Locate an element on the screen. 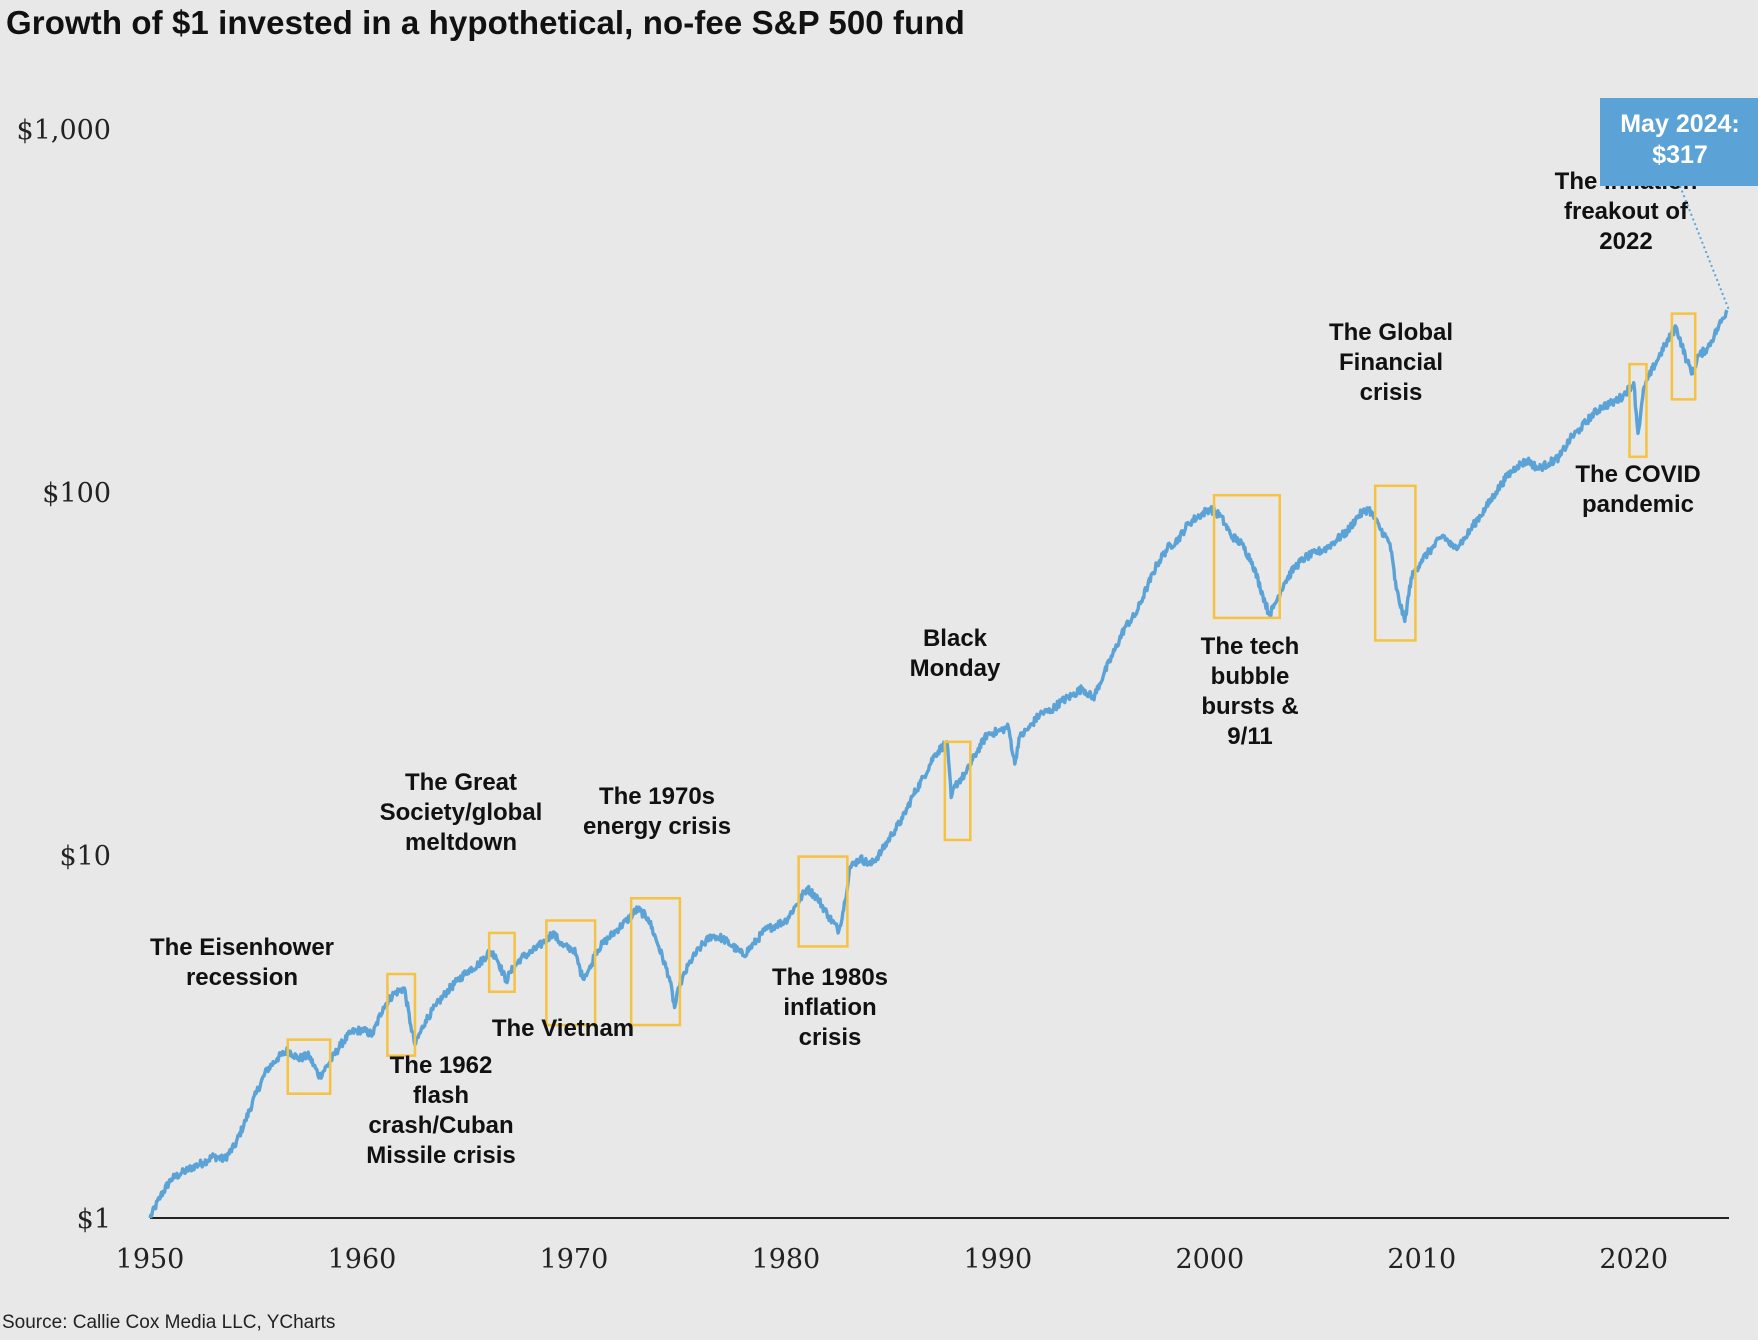  annotation-label: The Great is located at coordinates (461, 782).